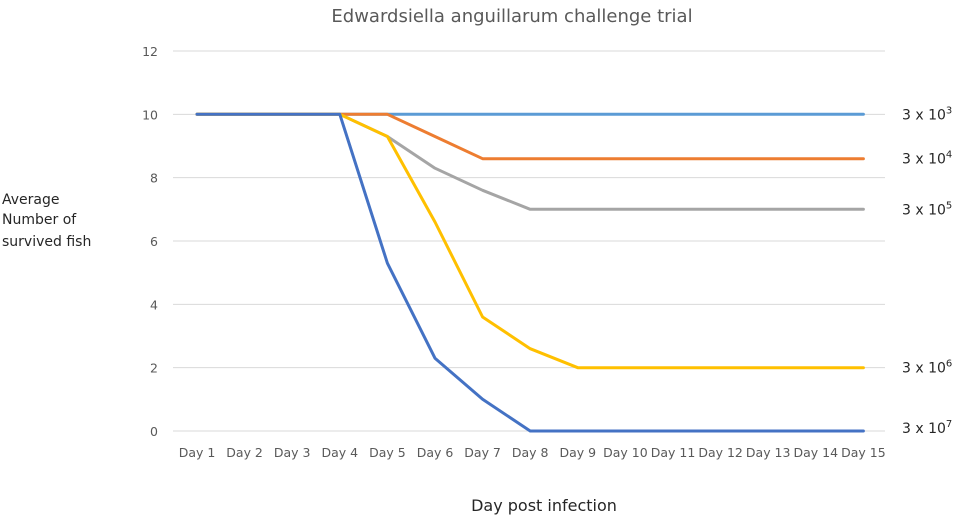  I want to click on series-label-4: 3 x 10⁶, so click(927, 368).